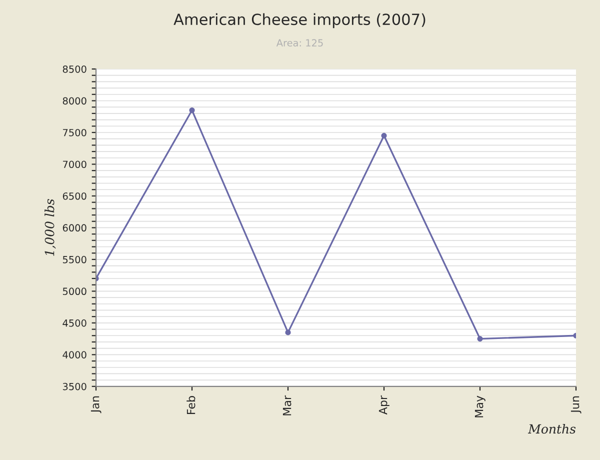 The height and width of the screenshot is (460, 600). Describe the element at coordinates (74, 292) in the screenshot. I see `y-tick-label: 5000` at that location.